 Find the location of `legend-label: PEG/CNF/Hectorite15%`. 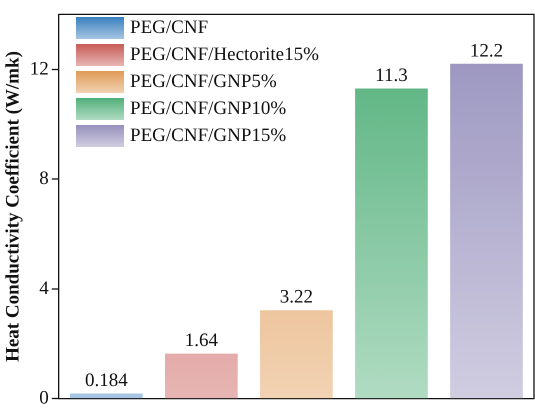

legend-label: PEG/CNF/Hectorite15% is located at coordinates (224, 55).